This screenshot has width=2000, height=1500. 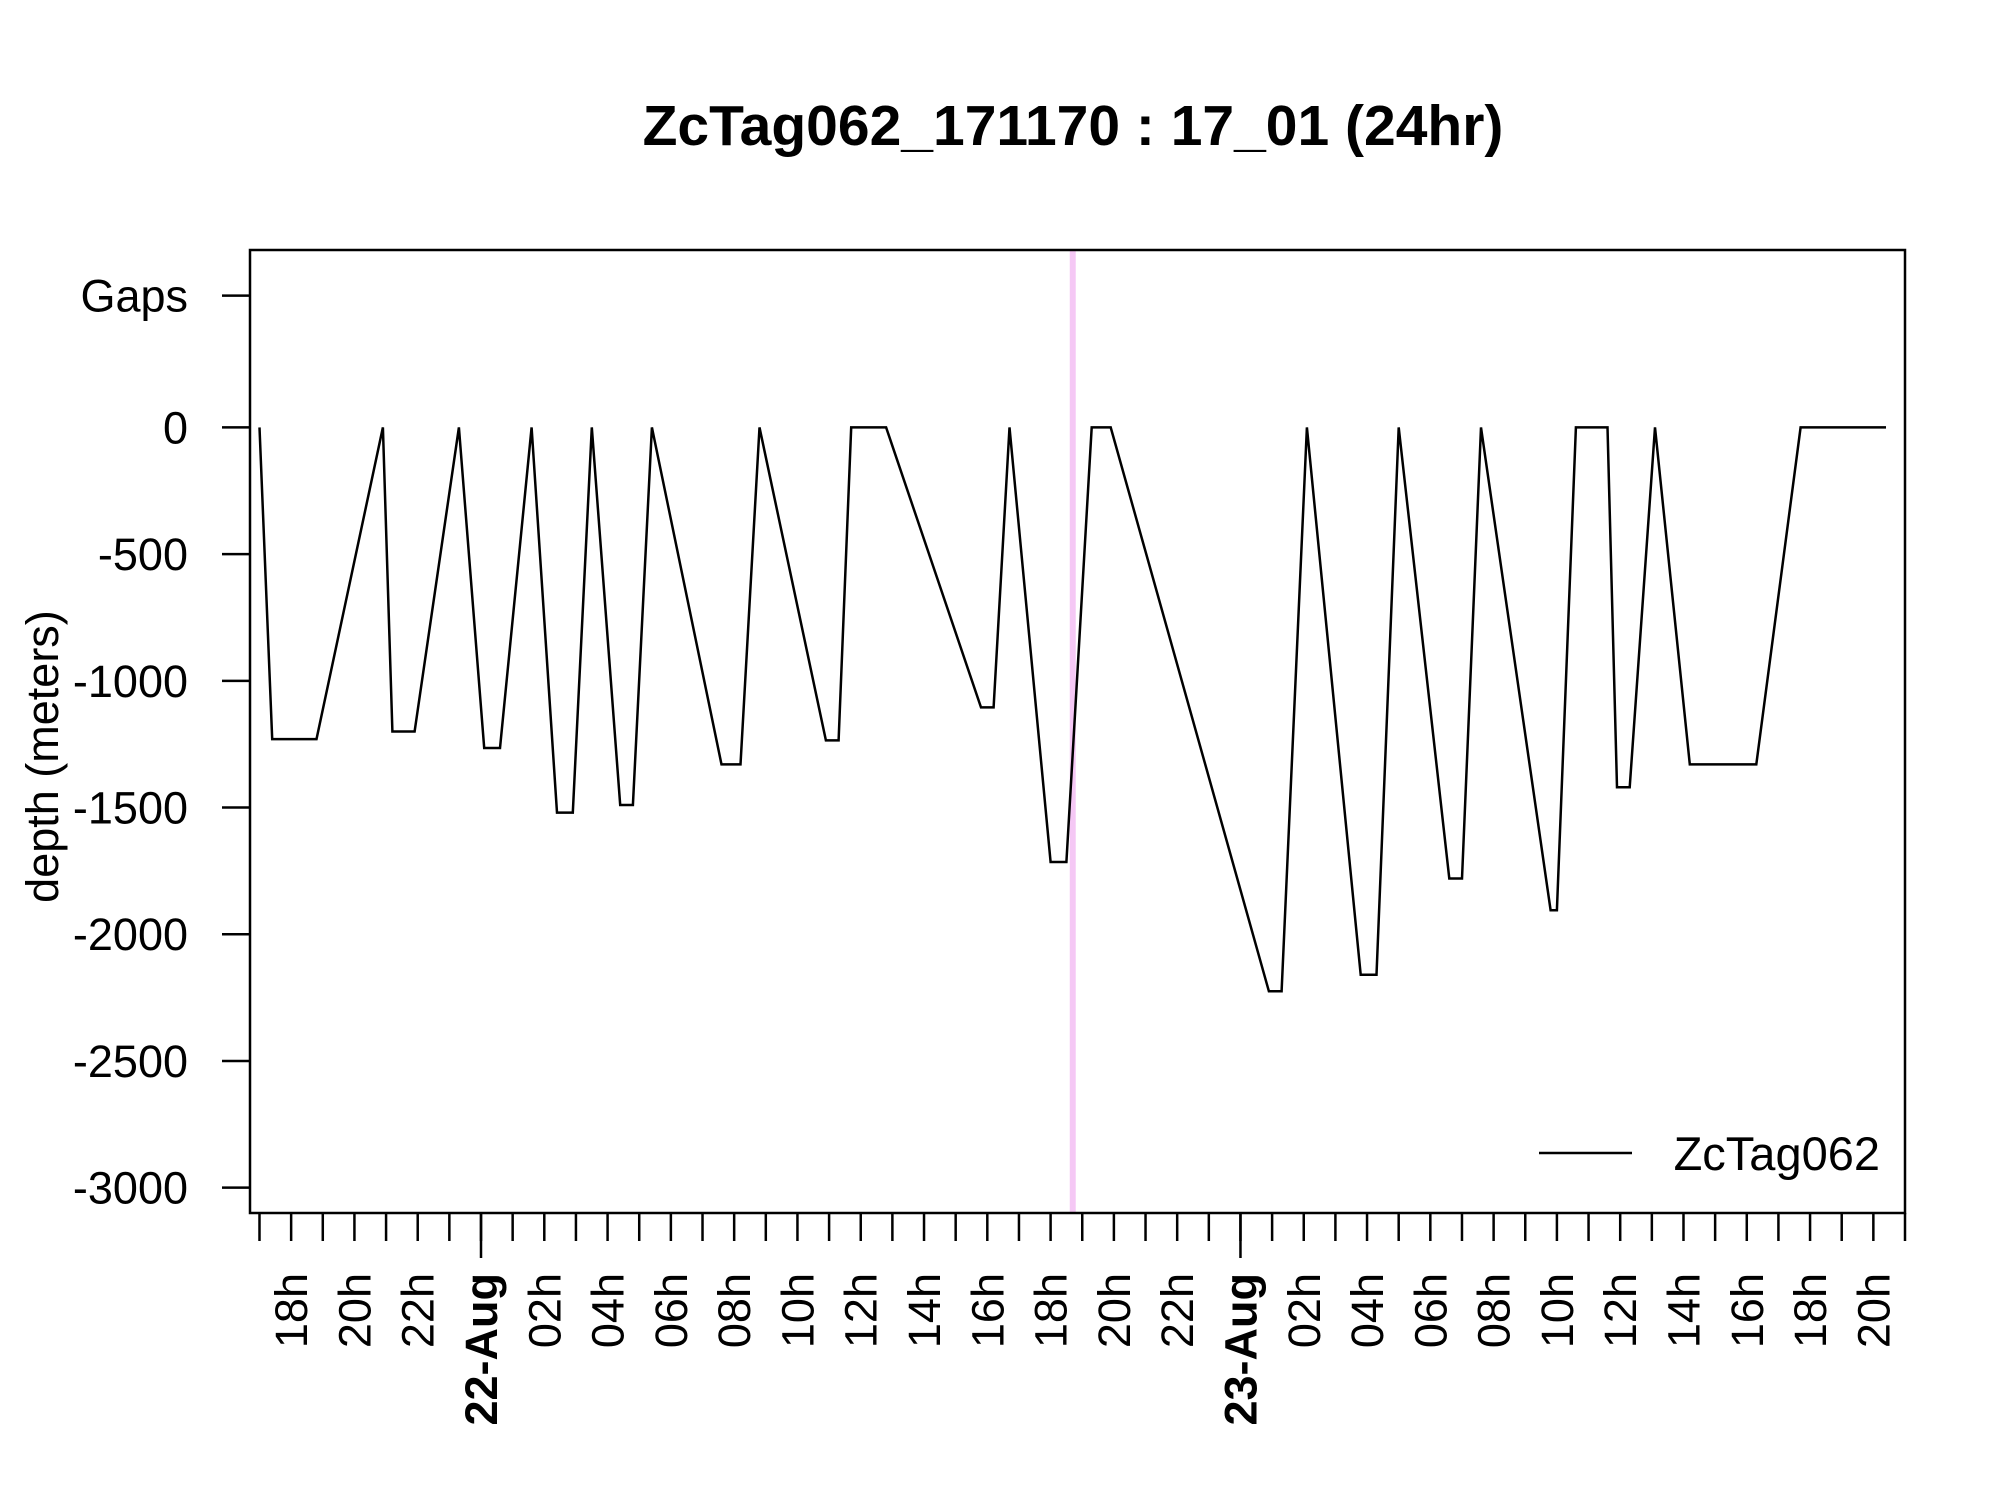 What do you see at coordinates (130, 681) in the screenshot?
I see `y-tick-label-3: -1000` at bounding box center [130, 681].